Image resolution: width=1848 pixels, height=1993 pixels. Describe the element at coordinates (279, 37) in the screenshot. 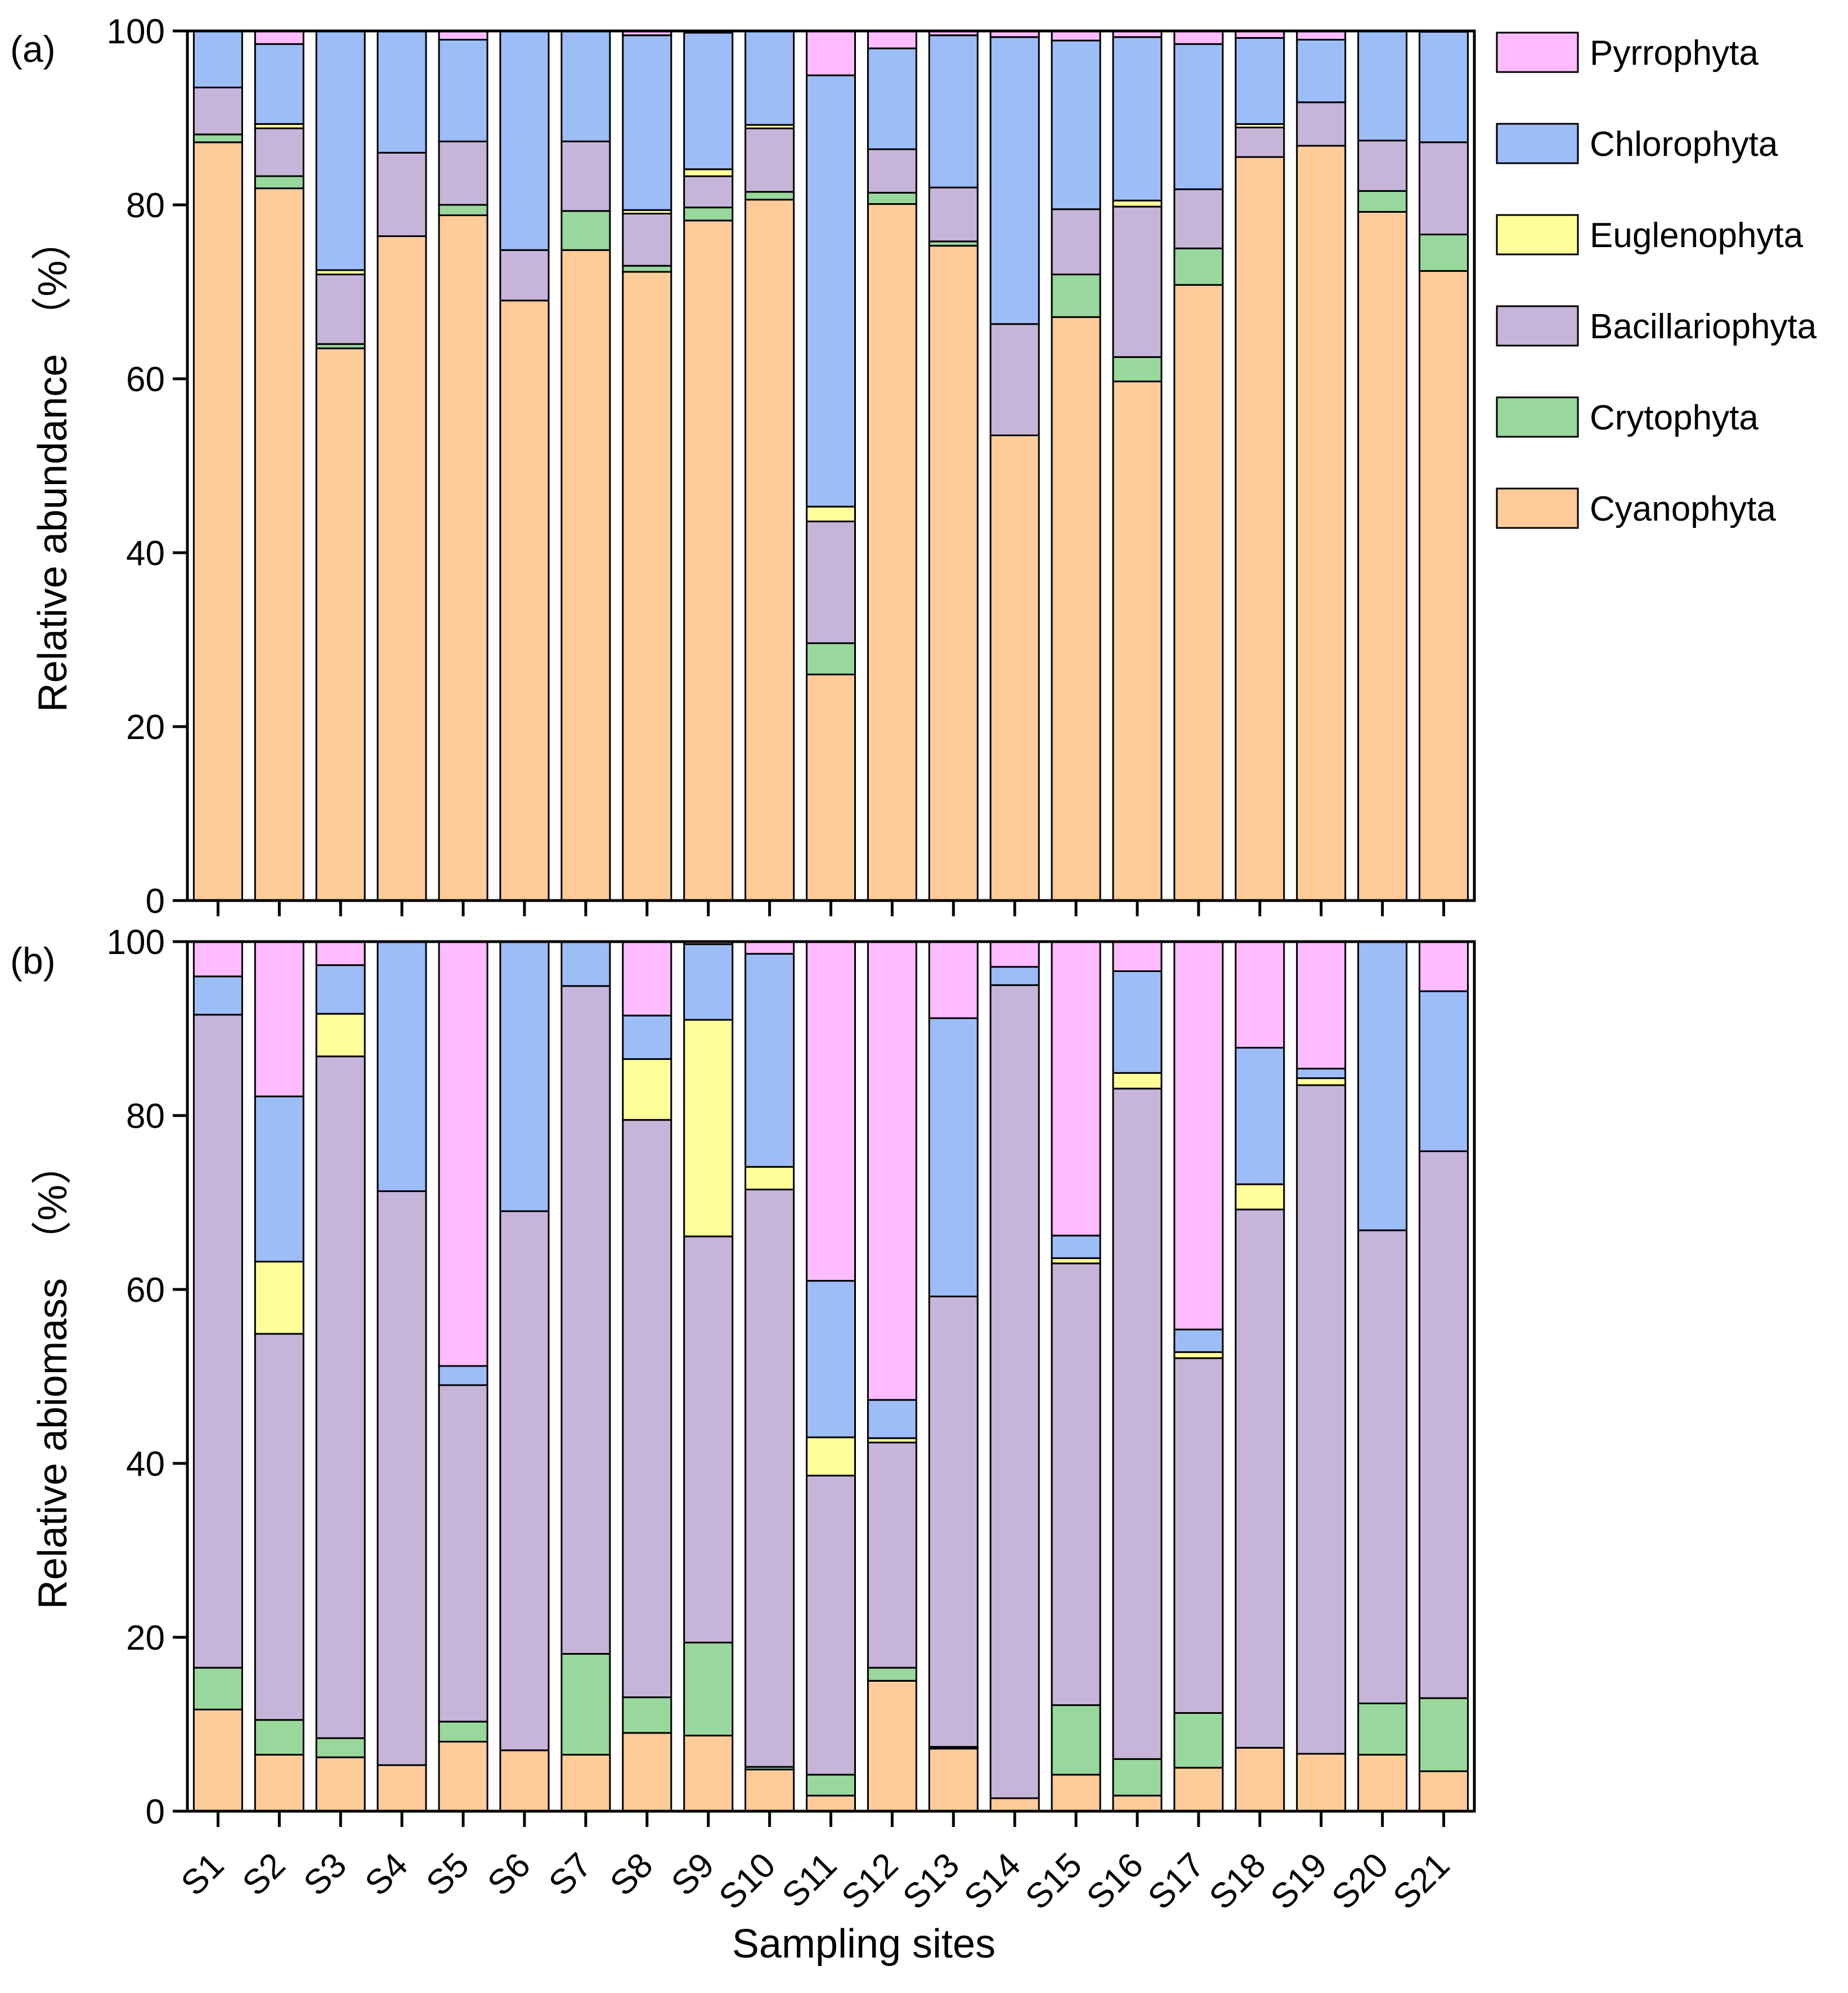

I see `bar-a-s2-pyrrophyta` at that location.